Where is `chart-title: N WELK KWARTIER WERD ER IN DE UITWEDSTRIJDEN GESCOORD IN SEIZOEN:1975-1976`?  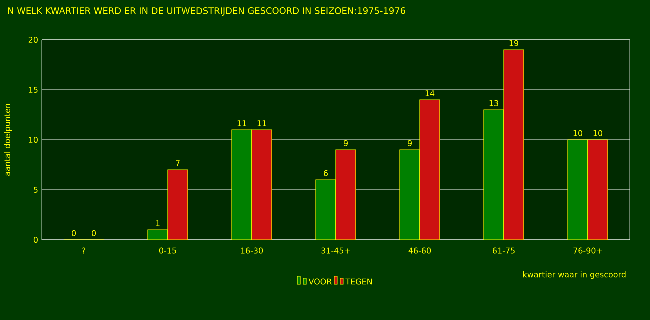 chart-title: N WELK KWARTIER WERD ER IN DE UITWEDSTRIJDEN GESCOORD IN SEIZOEN:1975-1976 is located at coordinates (207, 12).